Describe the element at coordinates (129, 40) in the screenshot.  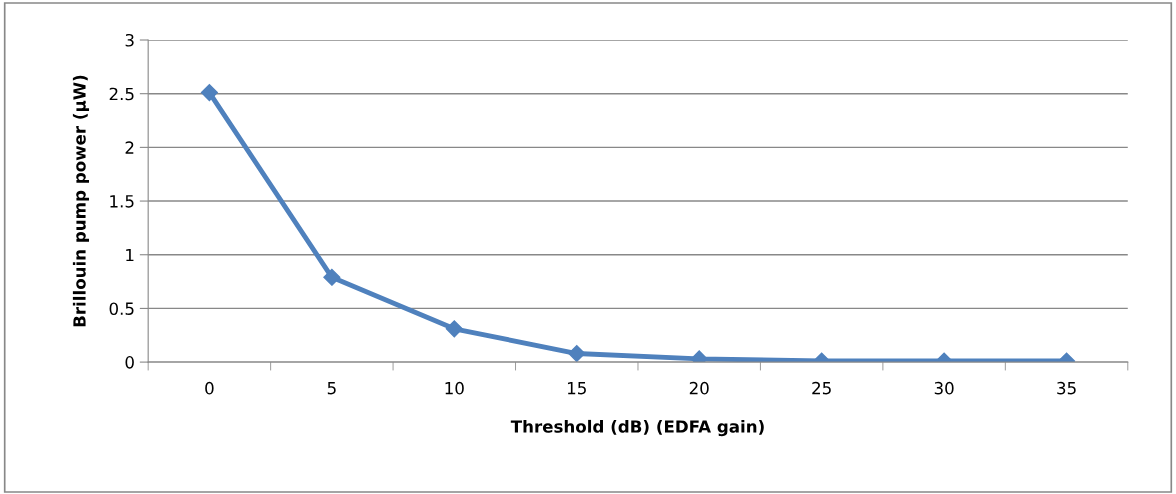
I see `y-tick-label: 3` at that location.